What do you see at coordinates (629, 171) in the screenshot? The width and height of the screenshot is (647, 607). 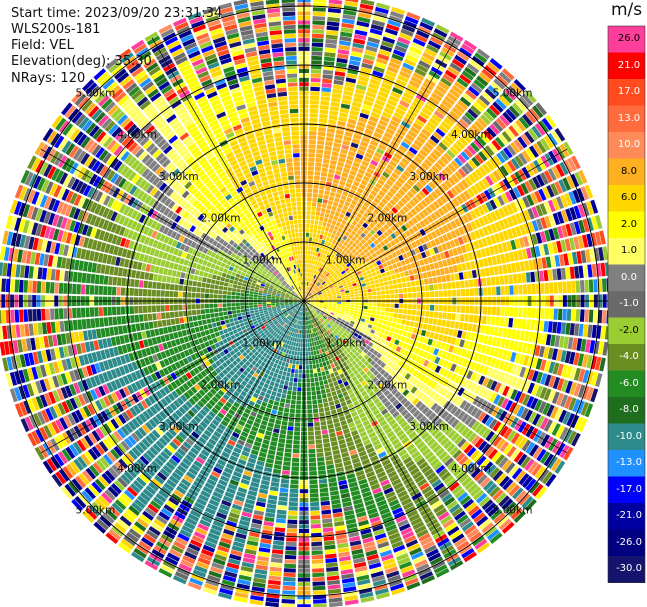 I see `colorbar-tick-label: 8.0` at bounding box center [629, 171].